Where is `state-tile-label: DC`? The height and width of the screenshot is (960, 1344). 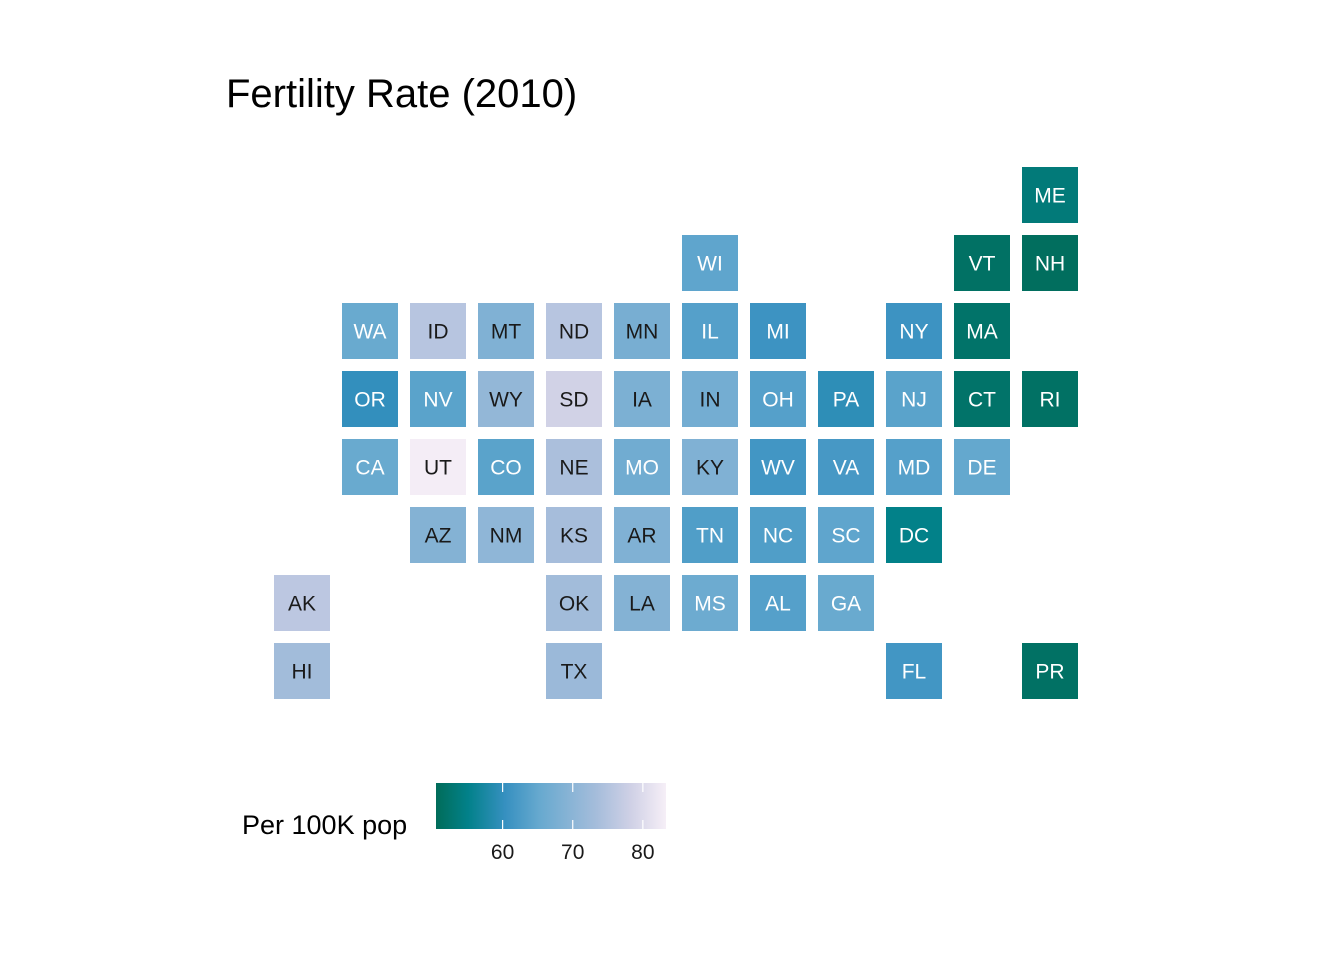
state-tile-label: DC is located at coordinates (914, 536).